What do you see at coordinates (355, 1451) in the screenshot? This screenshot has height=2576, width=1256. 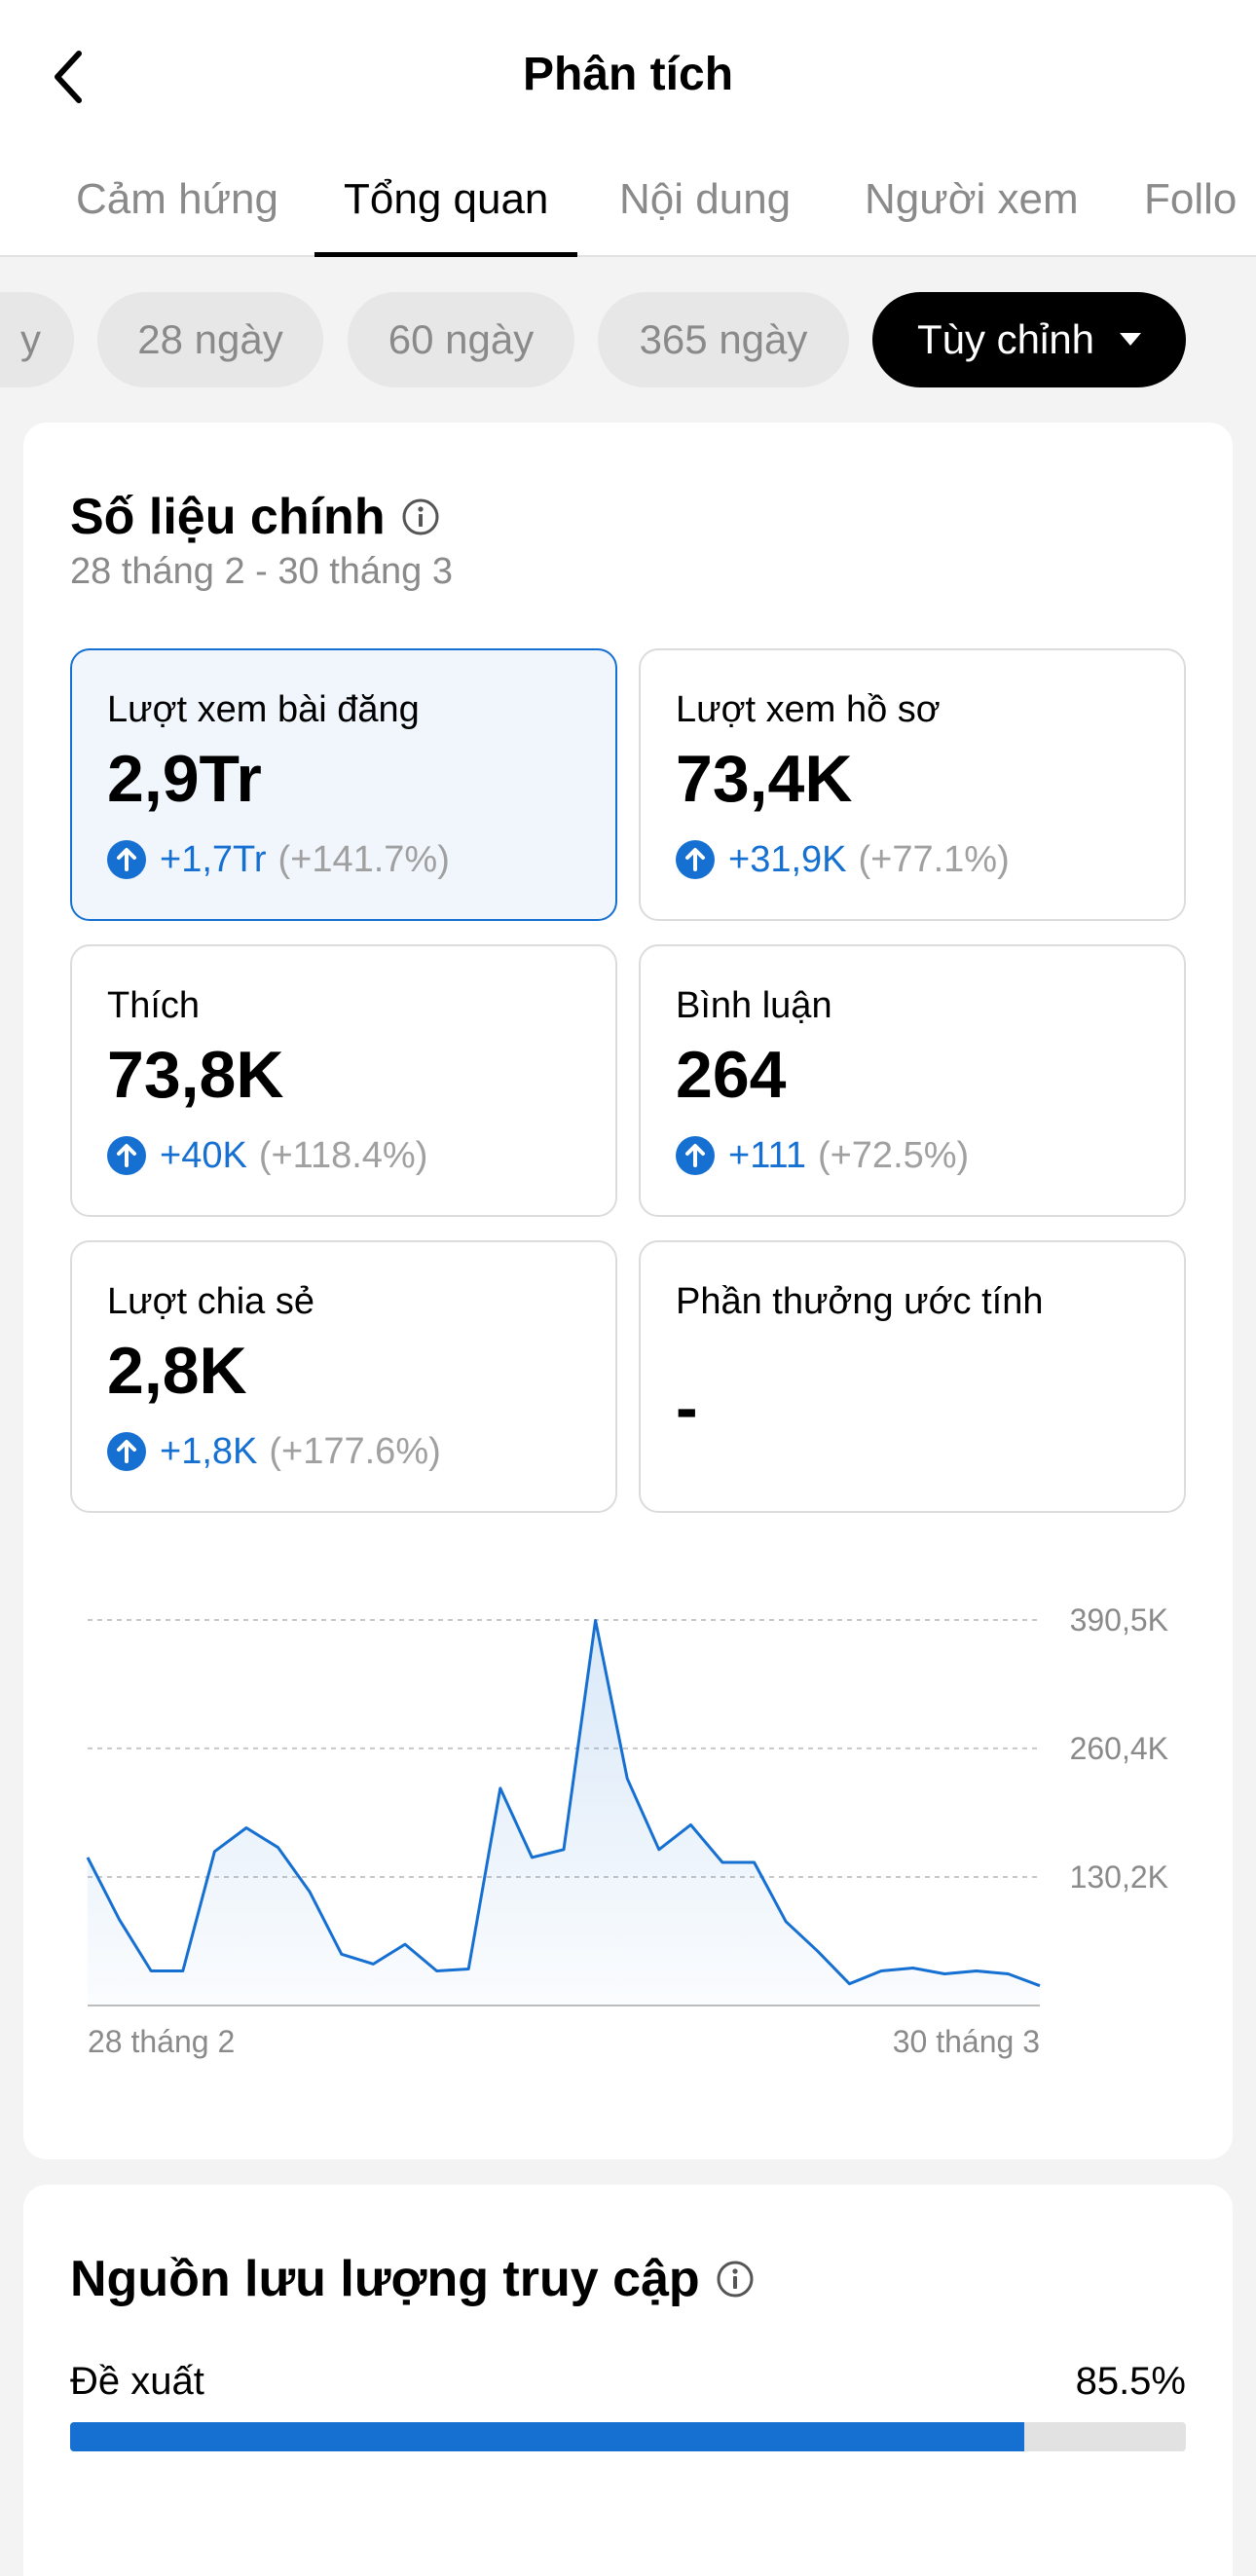 I see `metric-percent: (+177.6%)` at bounding box center [355, 1451].